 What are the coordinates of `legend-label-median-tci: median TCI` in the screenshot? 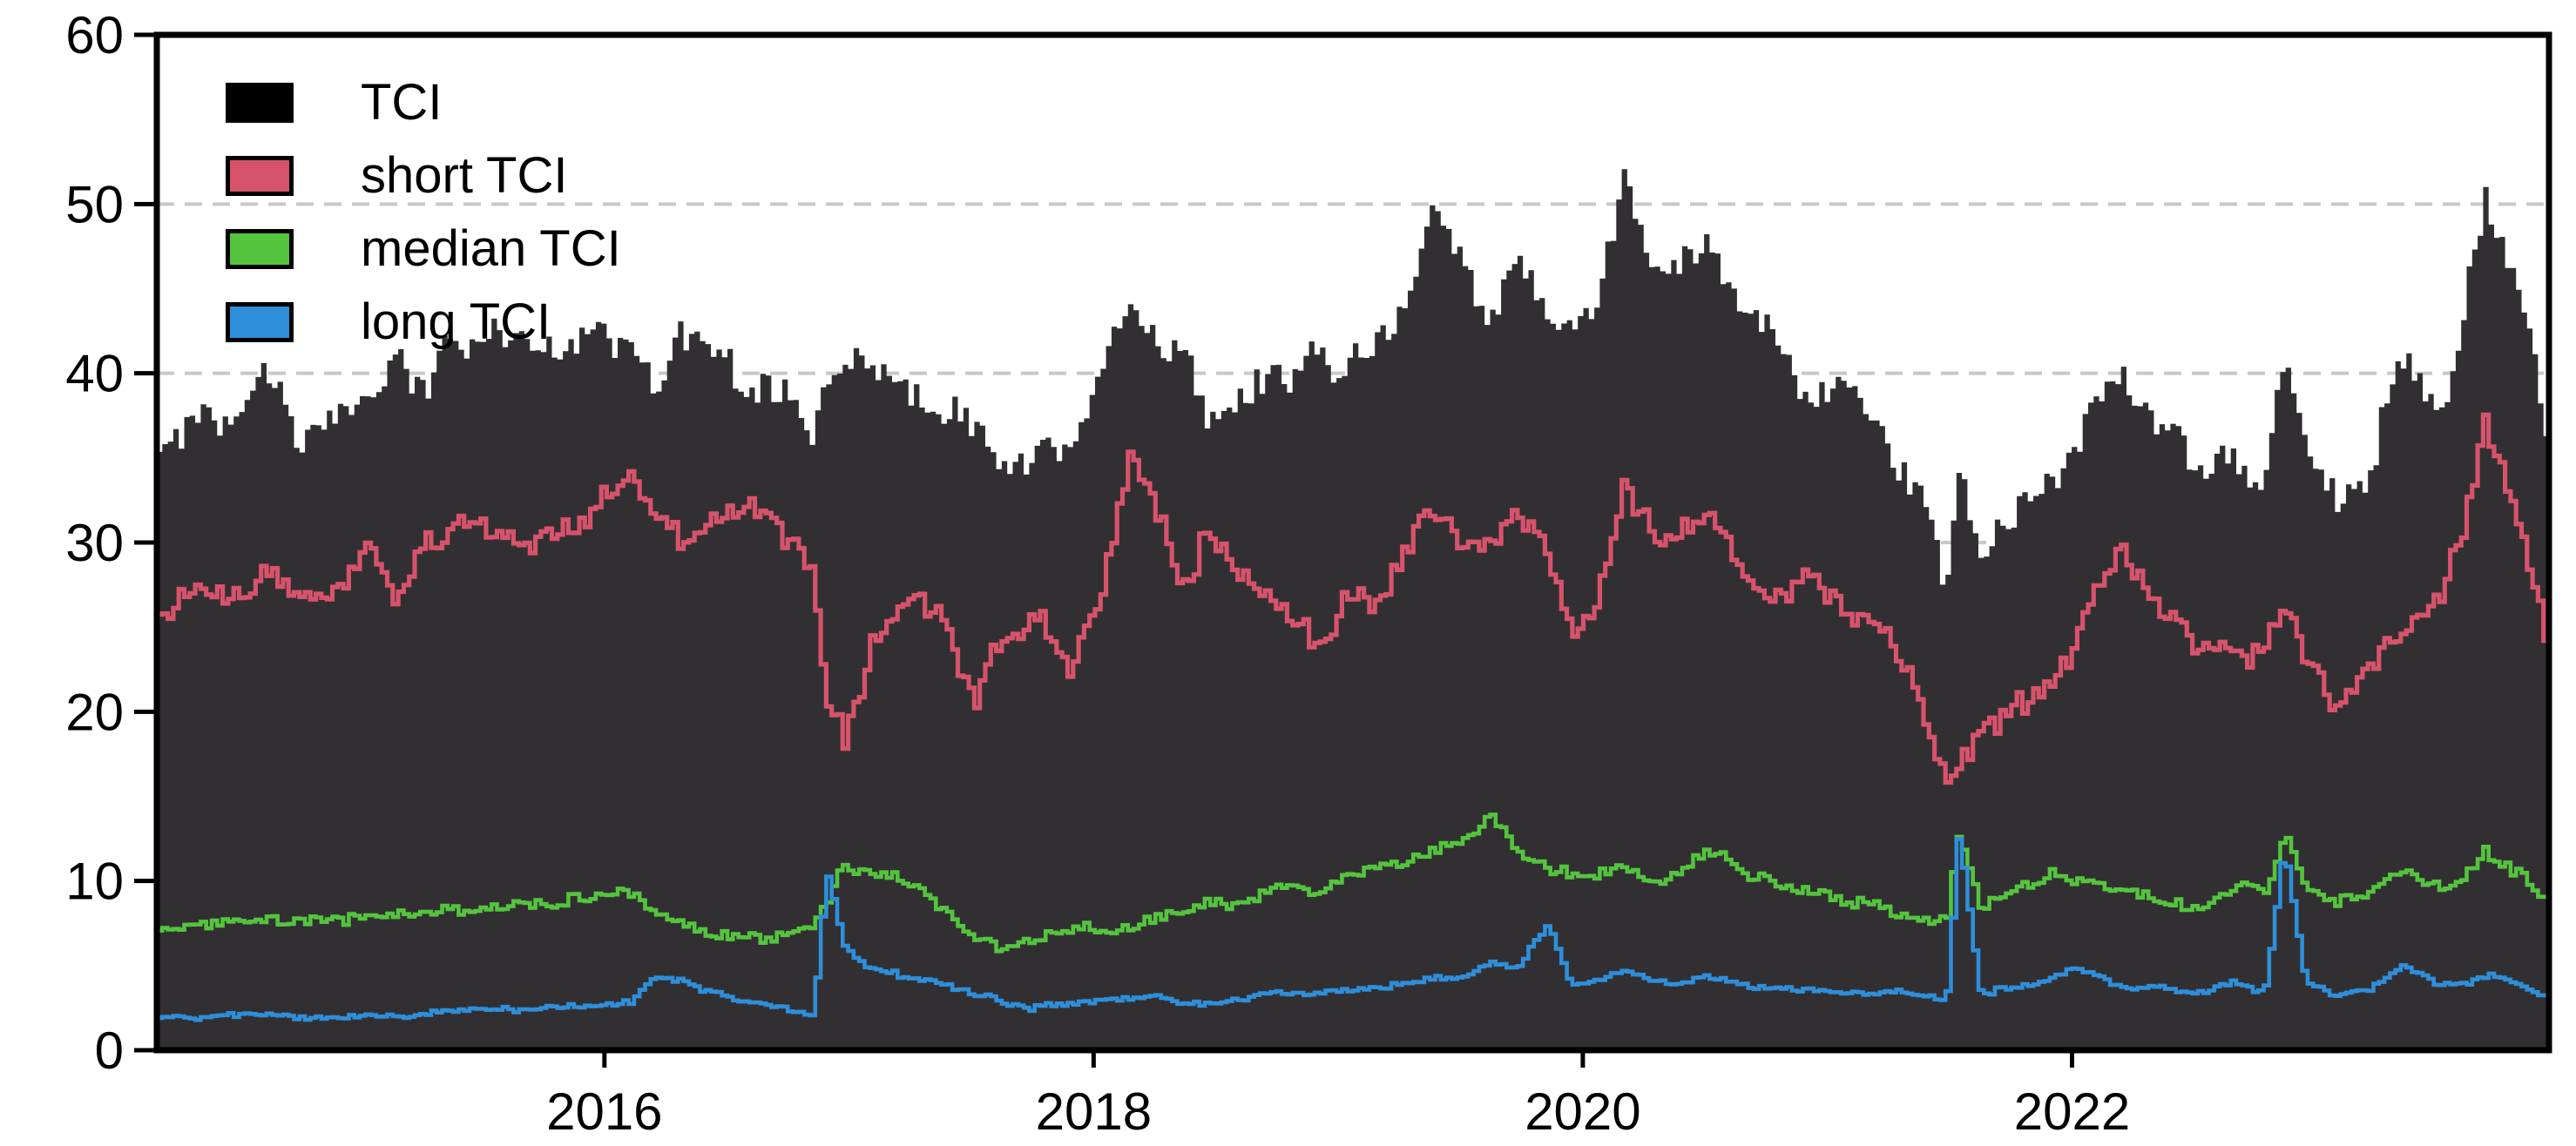 It's located at (491, 248).